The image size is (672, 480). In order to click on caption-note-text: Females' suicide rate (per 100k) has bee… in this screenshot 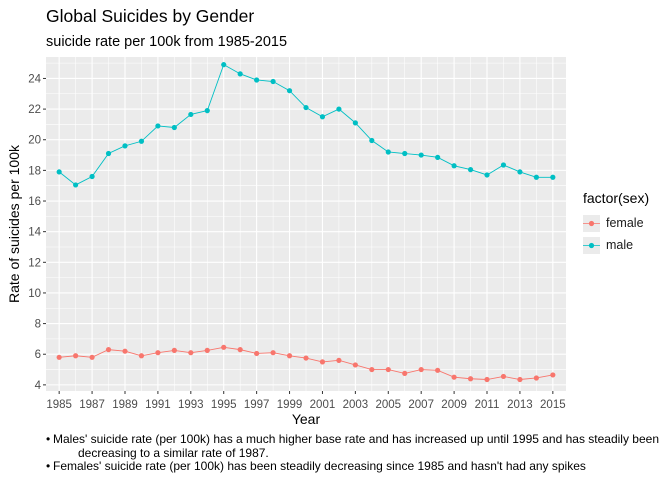, I will do `click(319, 466)`.